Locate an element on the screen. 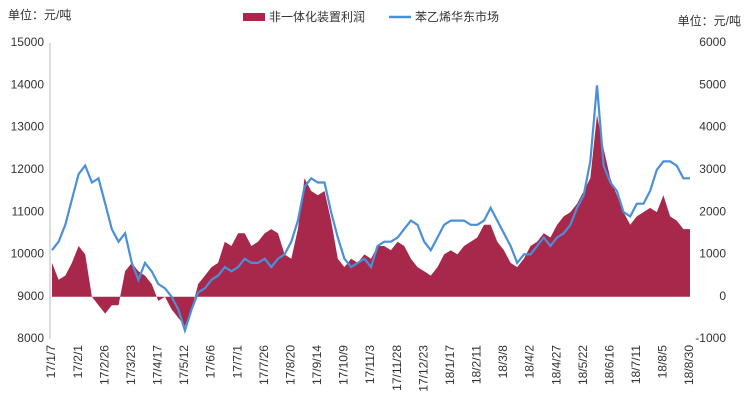 The height and width of the screenshot is (407, 749). y-tick-label: 14000 is located at coordinates (28, 84).